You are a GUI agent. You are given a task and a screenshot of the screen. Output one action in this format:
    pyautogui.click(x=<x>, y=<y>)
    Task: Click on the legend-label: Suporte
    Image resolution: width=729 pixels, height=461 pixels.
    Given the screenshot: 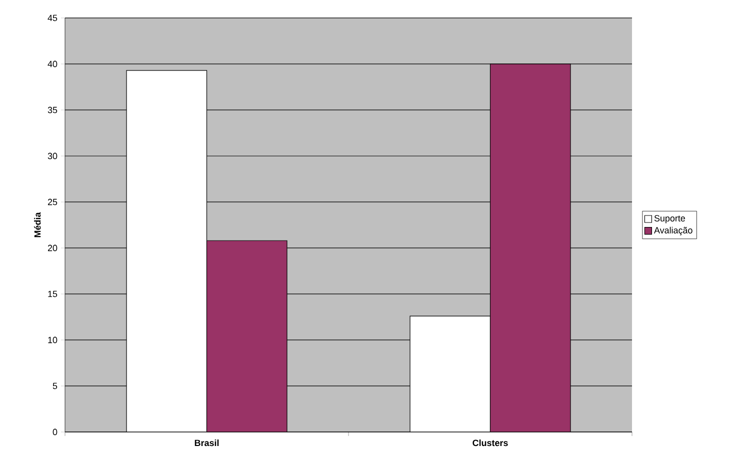 What is the action you would take?
    pyautogui.click(x=670, y=219)
    